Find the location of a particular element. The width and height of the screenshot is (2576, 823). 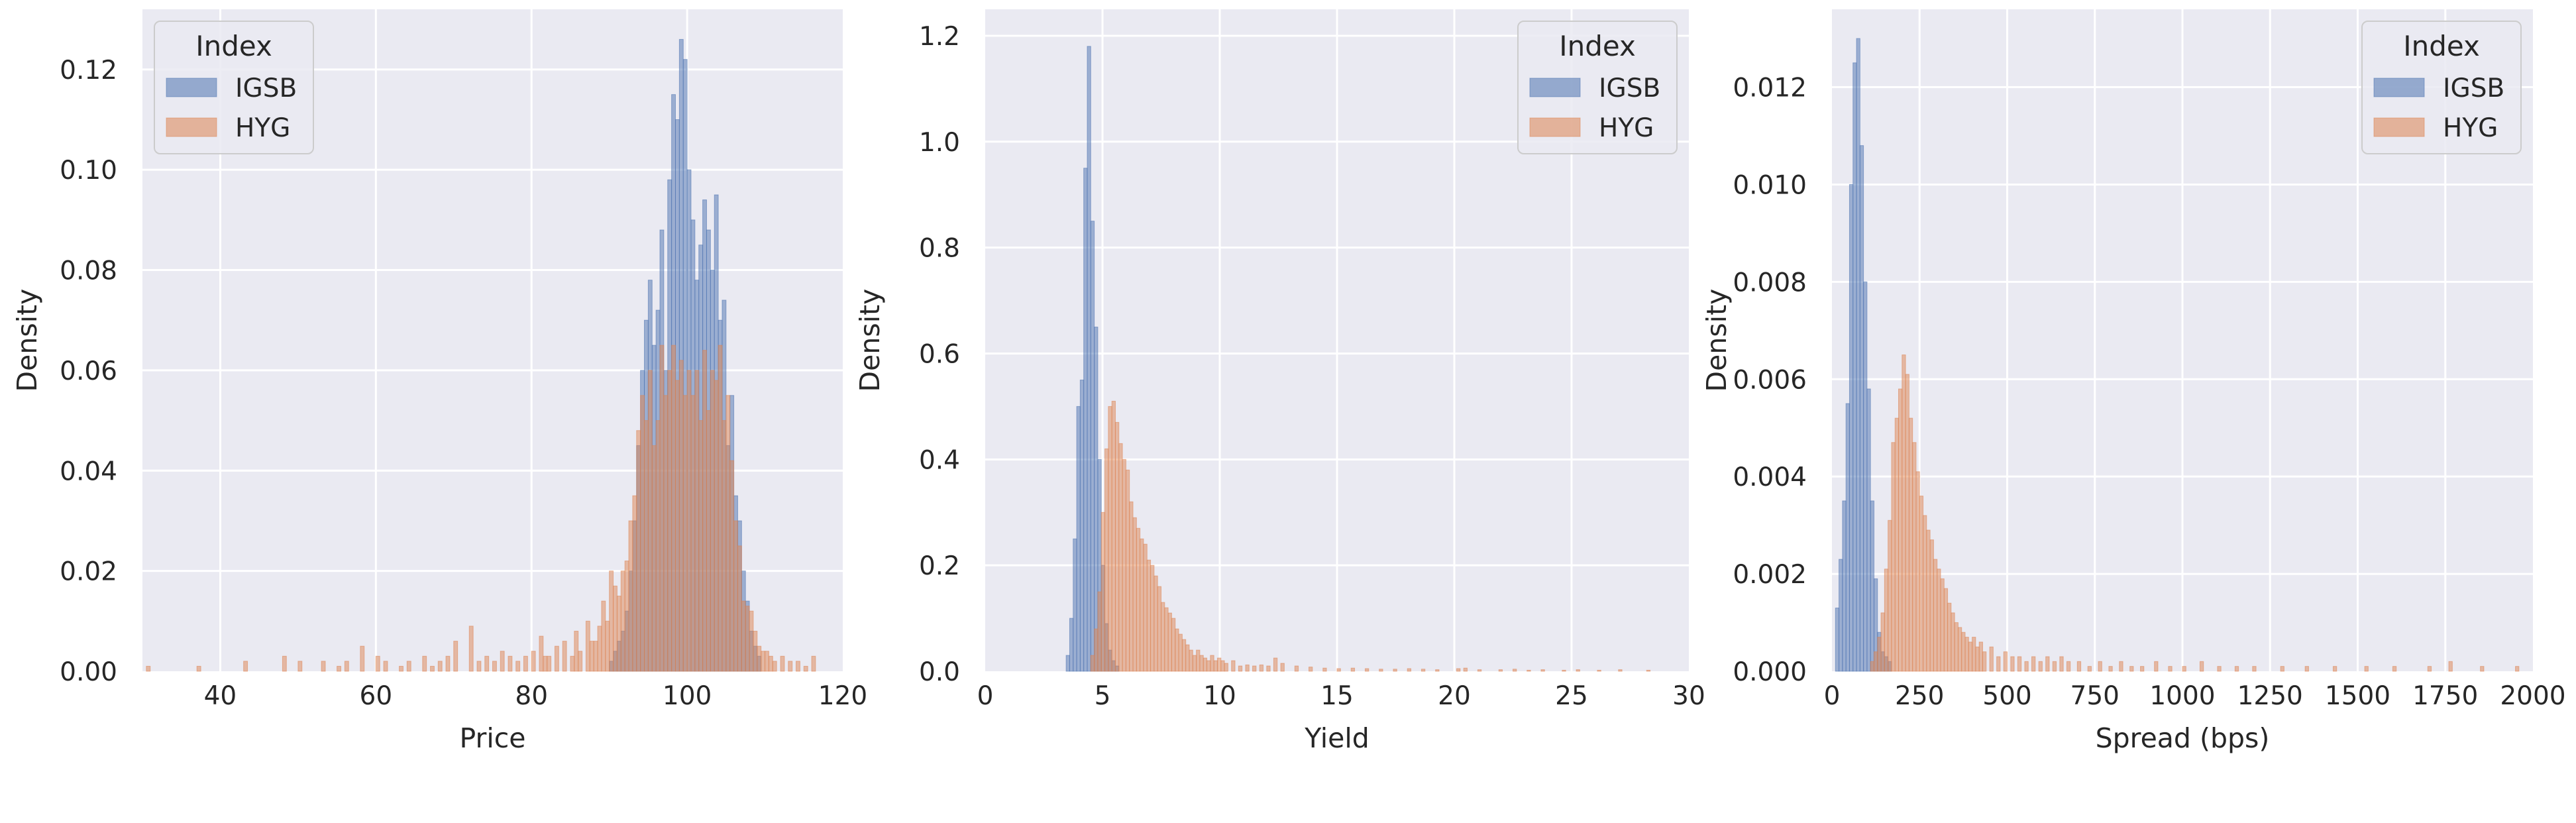

y-tick-label: 0.006 is located at coordinates (1770, 380).